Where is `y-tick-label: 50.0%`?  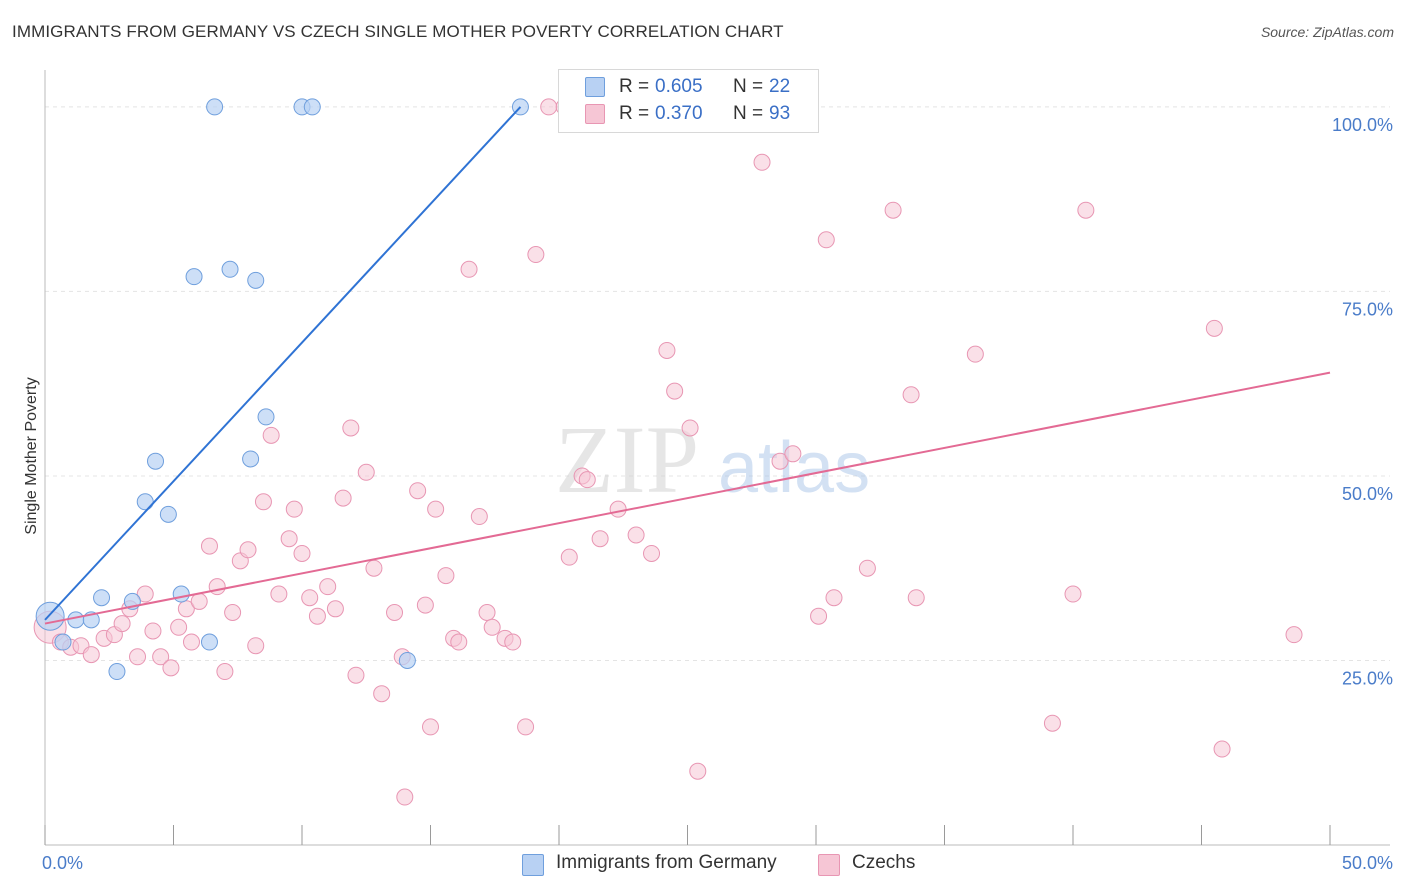 y-tick-label: 50.0% is located at coordinates (1367, 494).